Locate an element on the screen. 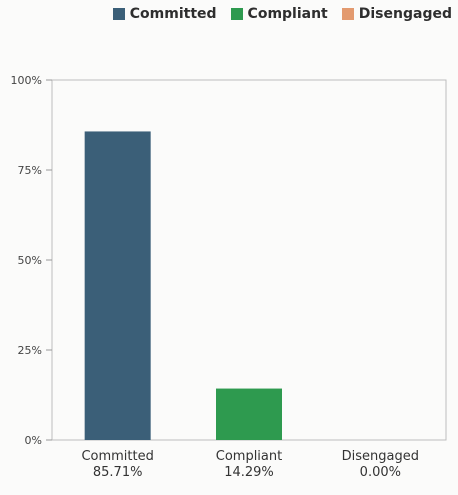  chart-legend: Committed Compliant Disengaged is located at coordinates (282, 14).